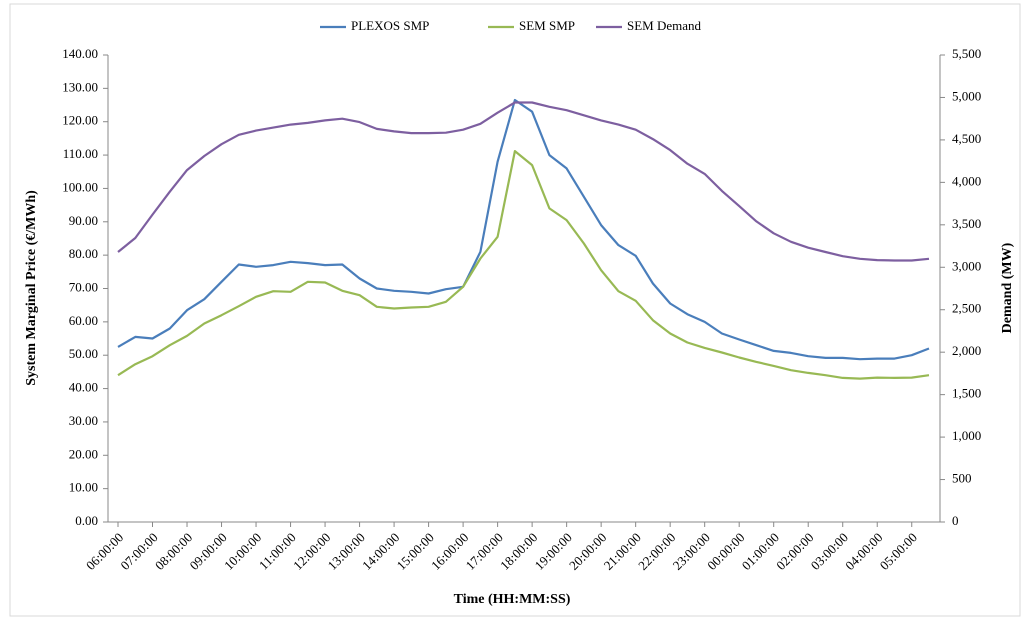 This screenshot has height=621, width=1025. I want to click on x-tick-label: 04:00:00, so click(863, 551).